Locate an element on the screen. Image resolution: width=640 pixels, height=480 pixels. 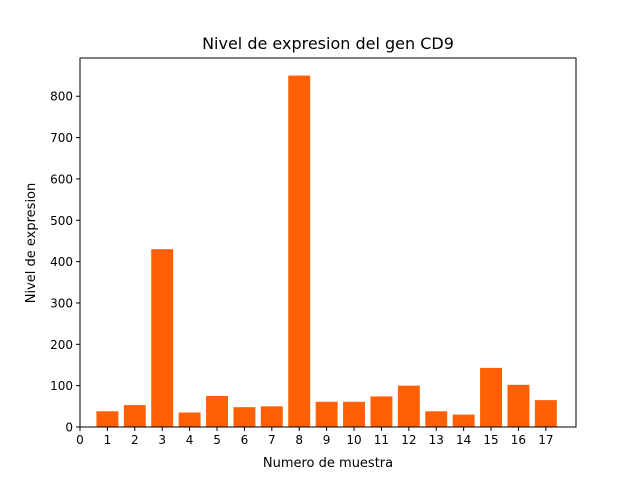
y-tick-label: 800 is located at coordinates (61, 97).